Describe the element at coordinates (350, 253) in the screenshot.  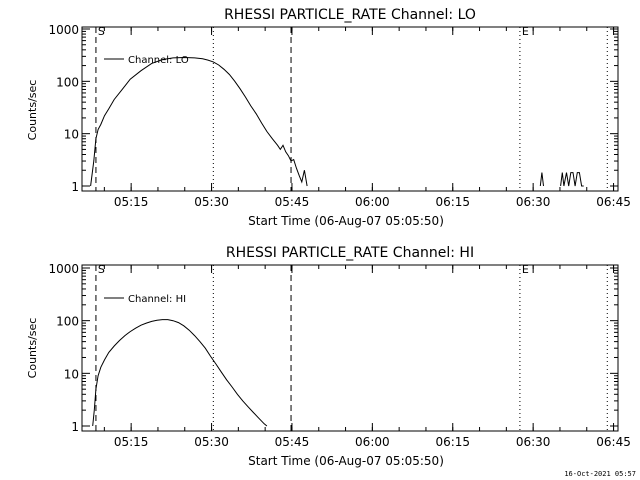
I see `chart-title: RHESSI PARTICLE_RATE Channel: HI` at that location.